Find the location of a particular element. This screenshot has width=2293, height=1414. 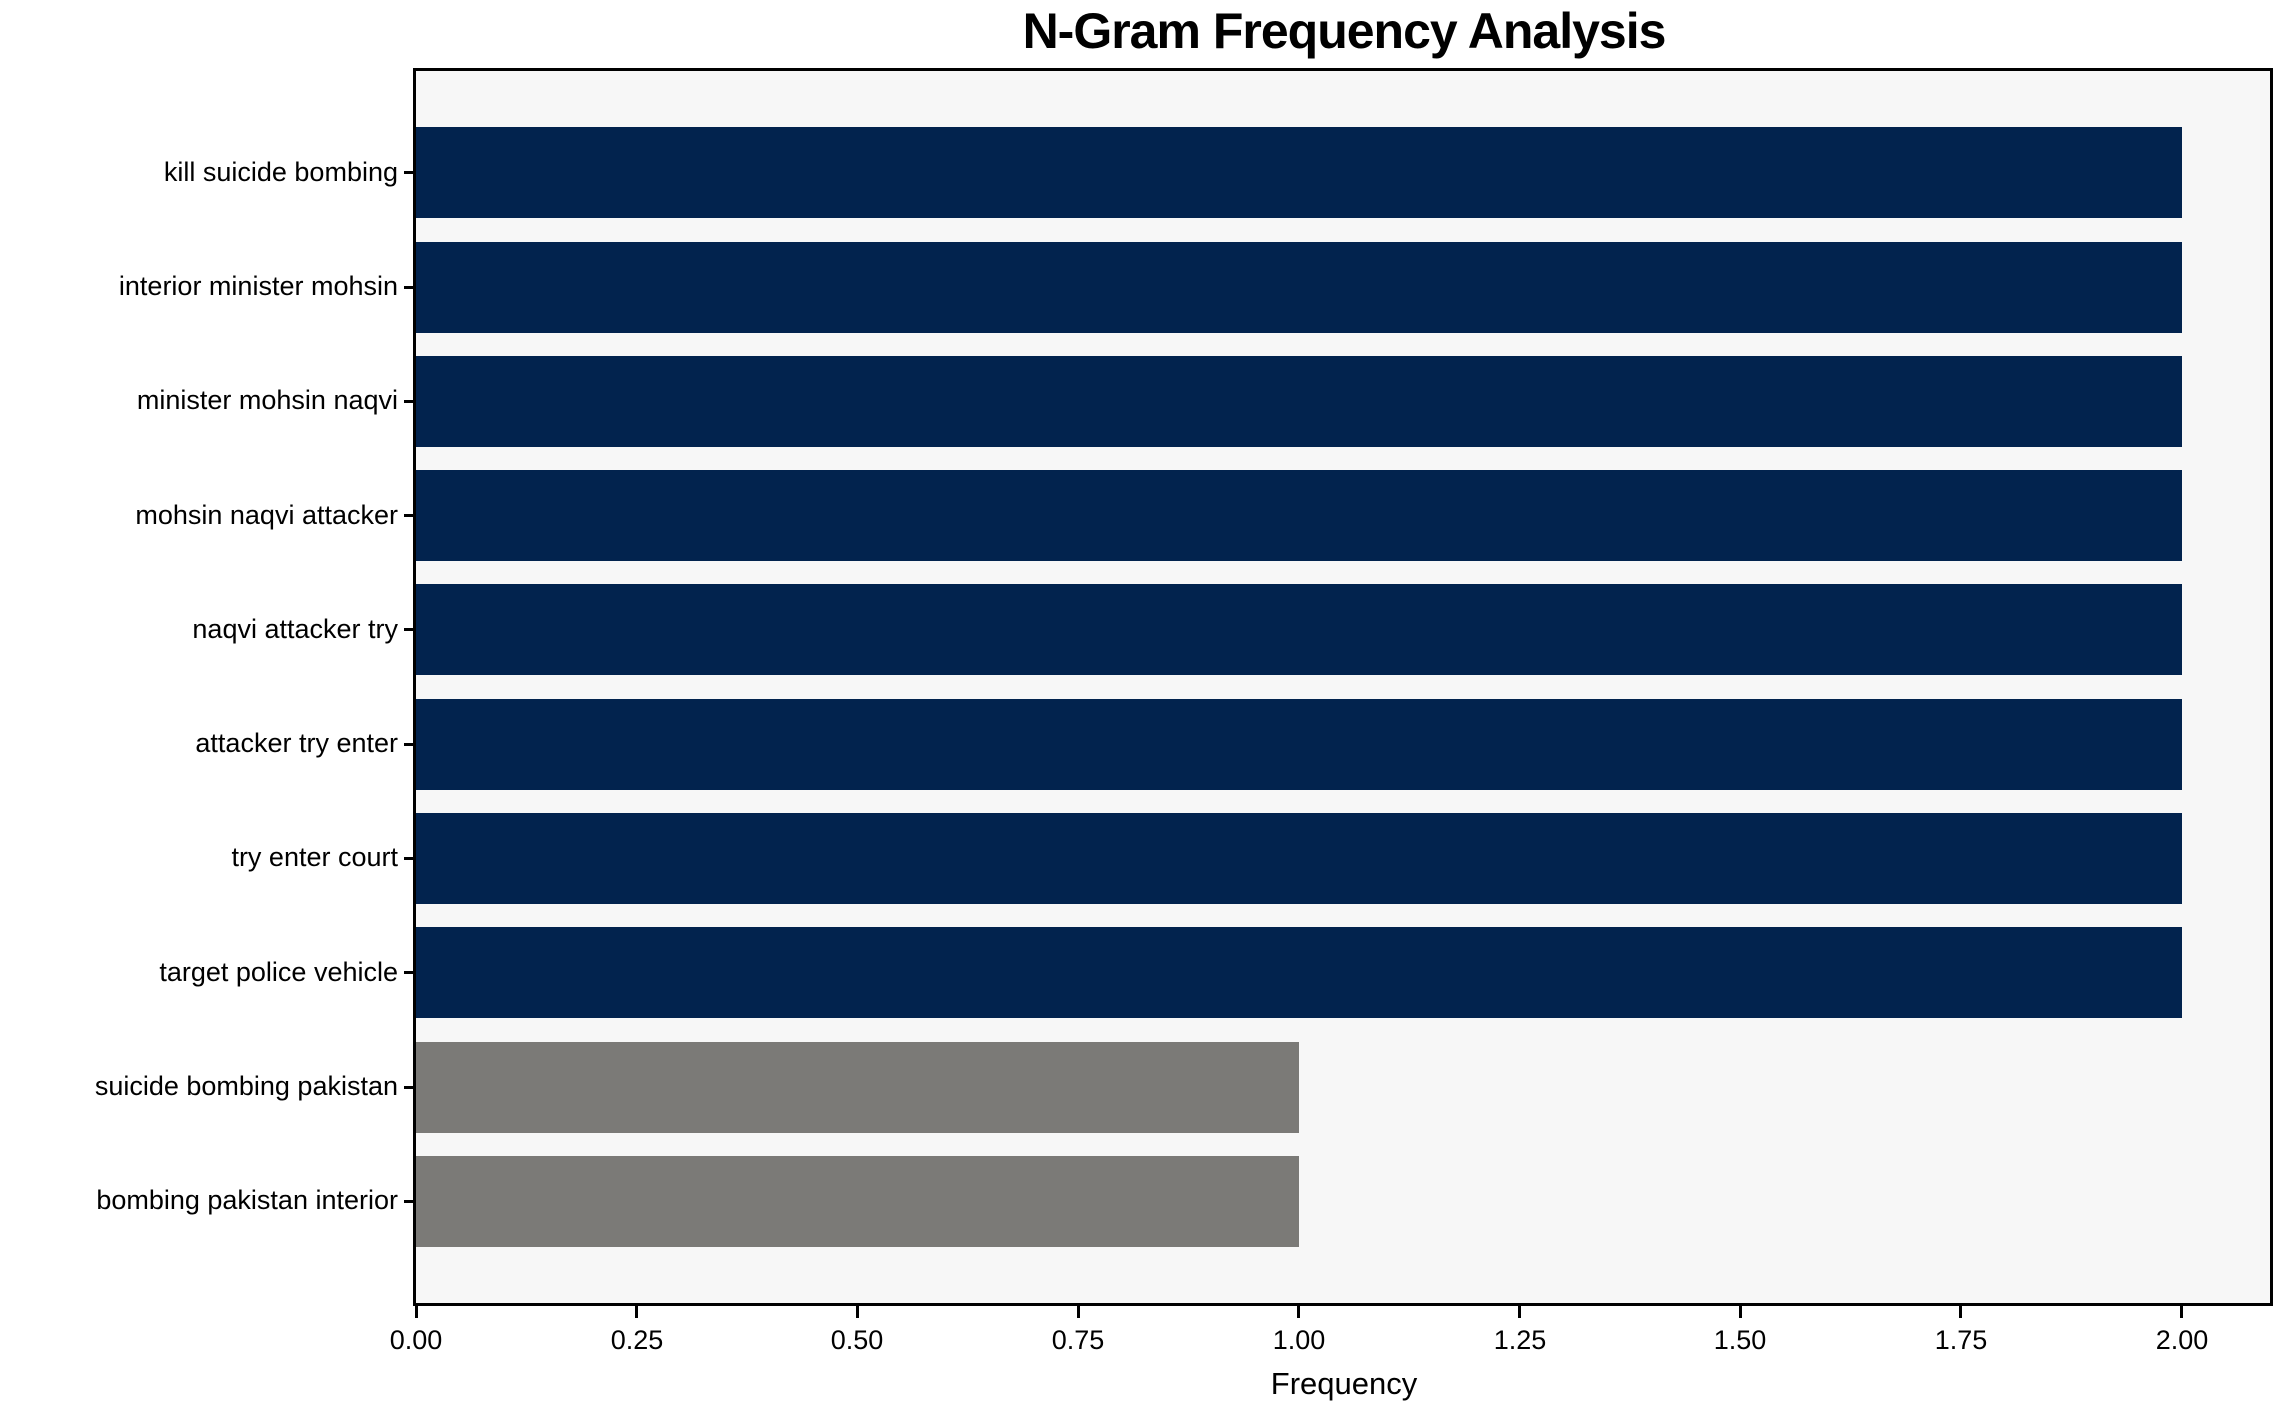

y-tick-label: interior minister mohsin is located at coordinates (258, 286).